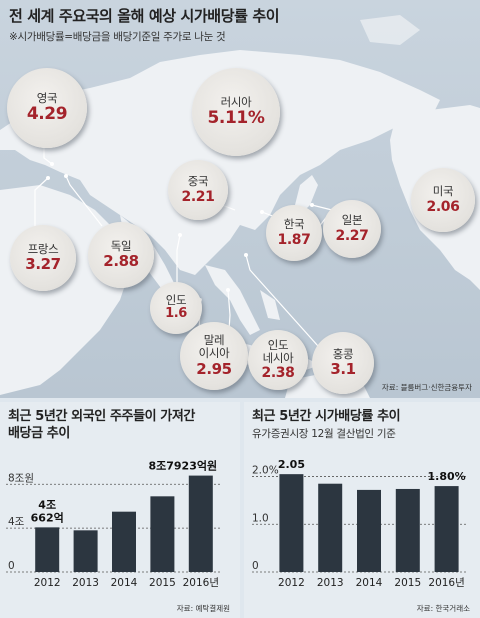 The image size is (480, 618). What do you see at coordinates (343, 368) in the screenshot?
I see `country-value: 3.1` at bounding box center [343, 368].